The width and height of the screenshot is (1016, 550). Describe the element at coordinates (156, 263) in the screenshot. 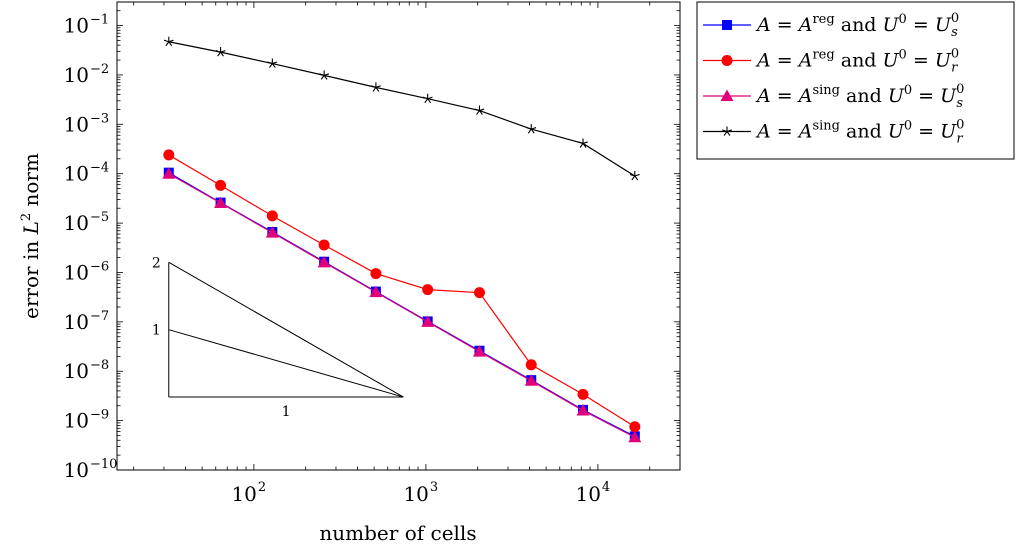

I see `slope-label-2: 2` at that location.